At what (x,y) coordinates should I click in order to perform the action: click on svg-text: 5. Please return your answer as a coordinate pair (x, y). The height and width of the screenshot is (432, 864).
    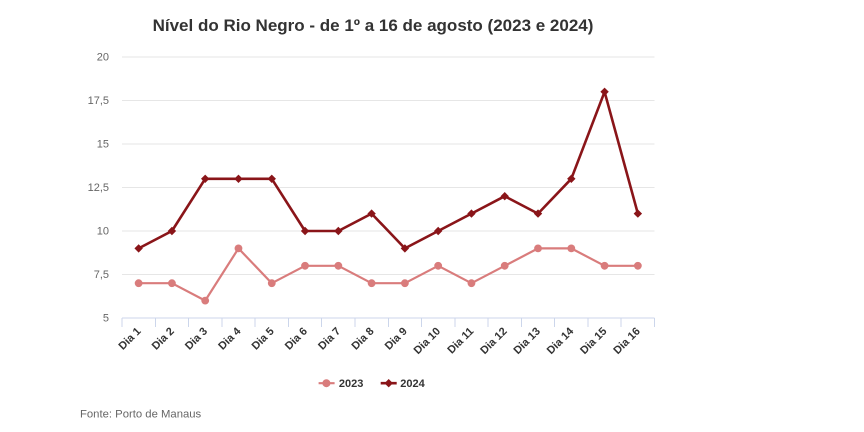
    Looking at the image, I should click on (106, 319).